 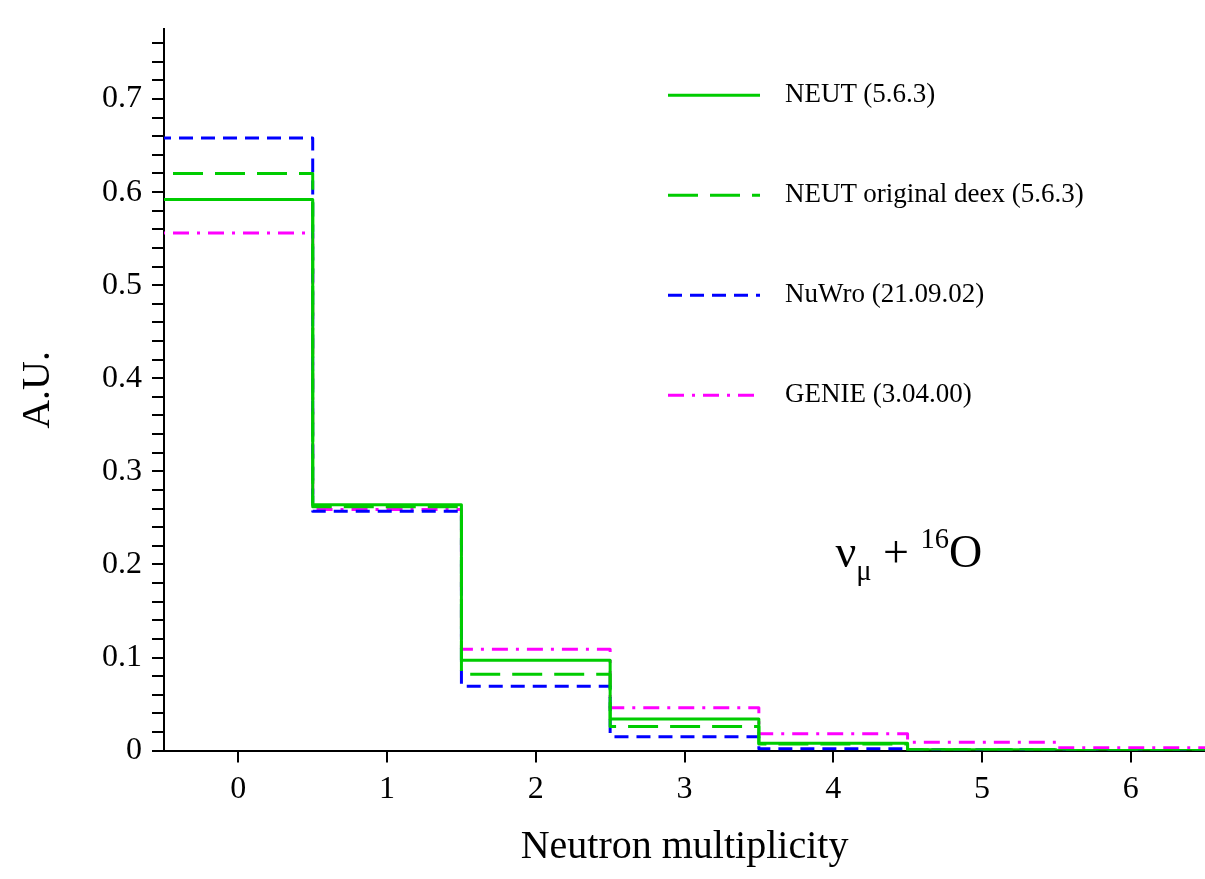 I want to click on y-tick-label: 0.6, so click(x=122, y=189).